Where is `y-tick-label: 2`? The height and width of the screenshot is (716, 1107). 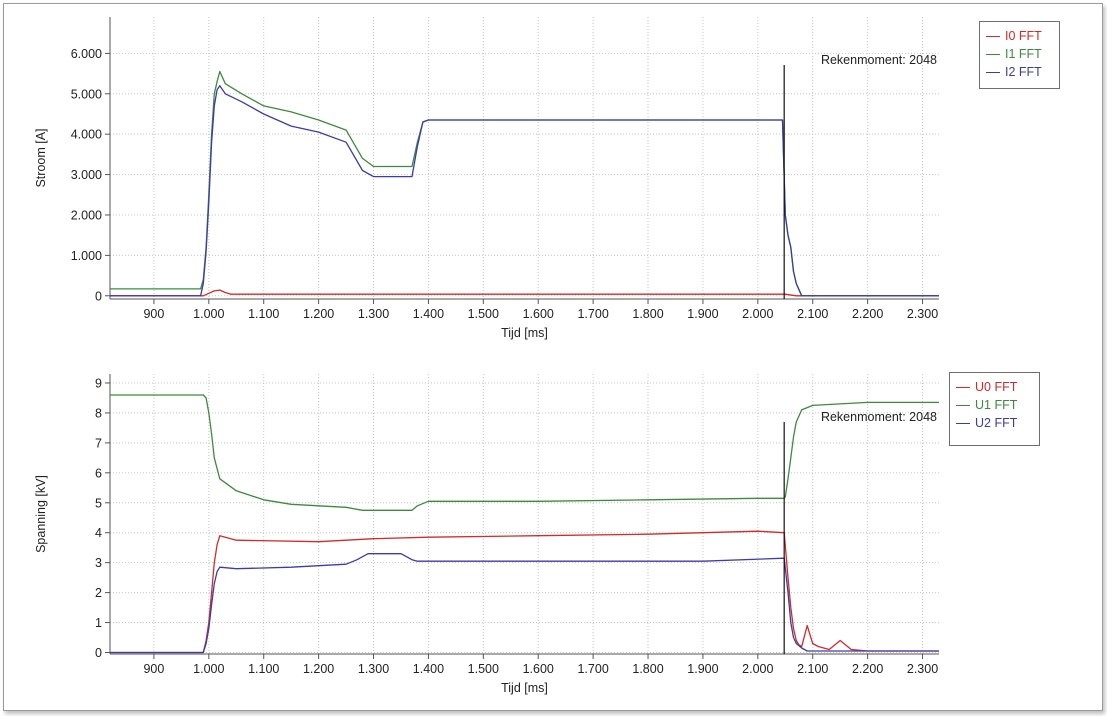
y-tick-label: 2 is located at coordinates (98, 593).